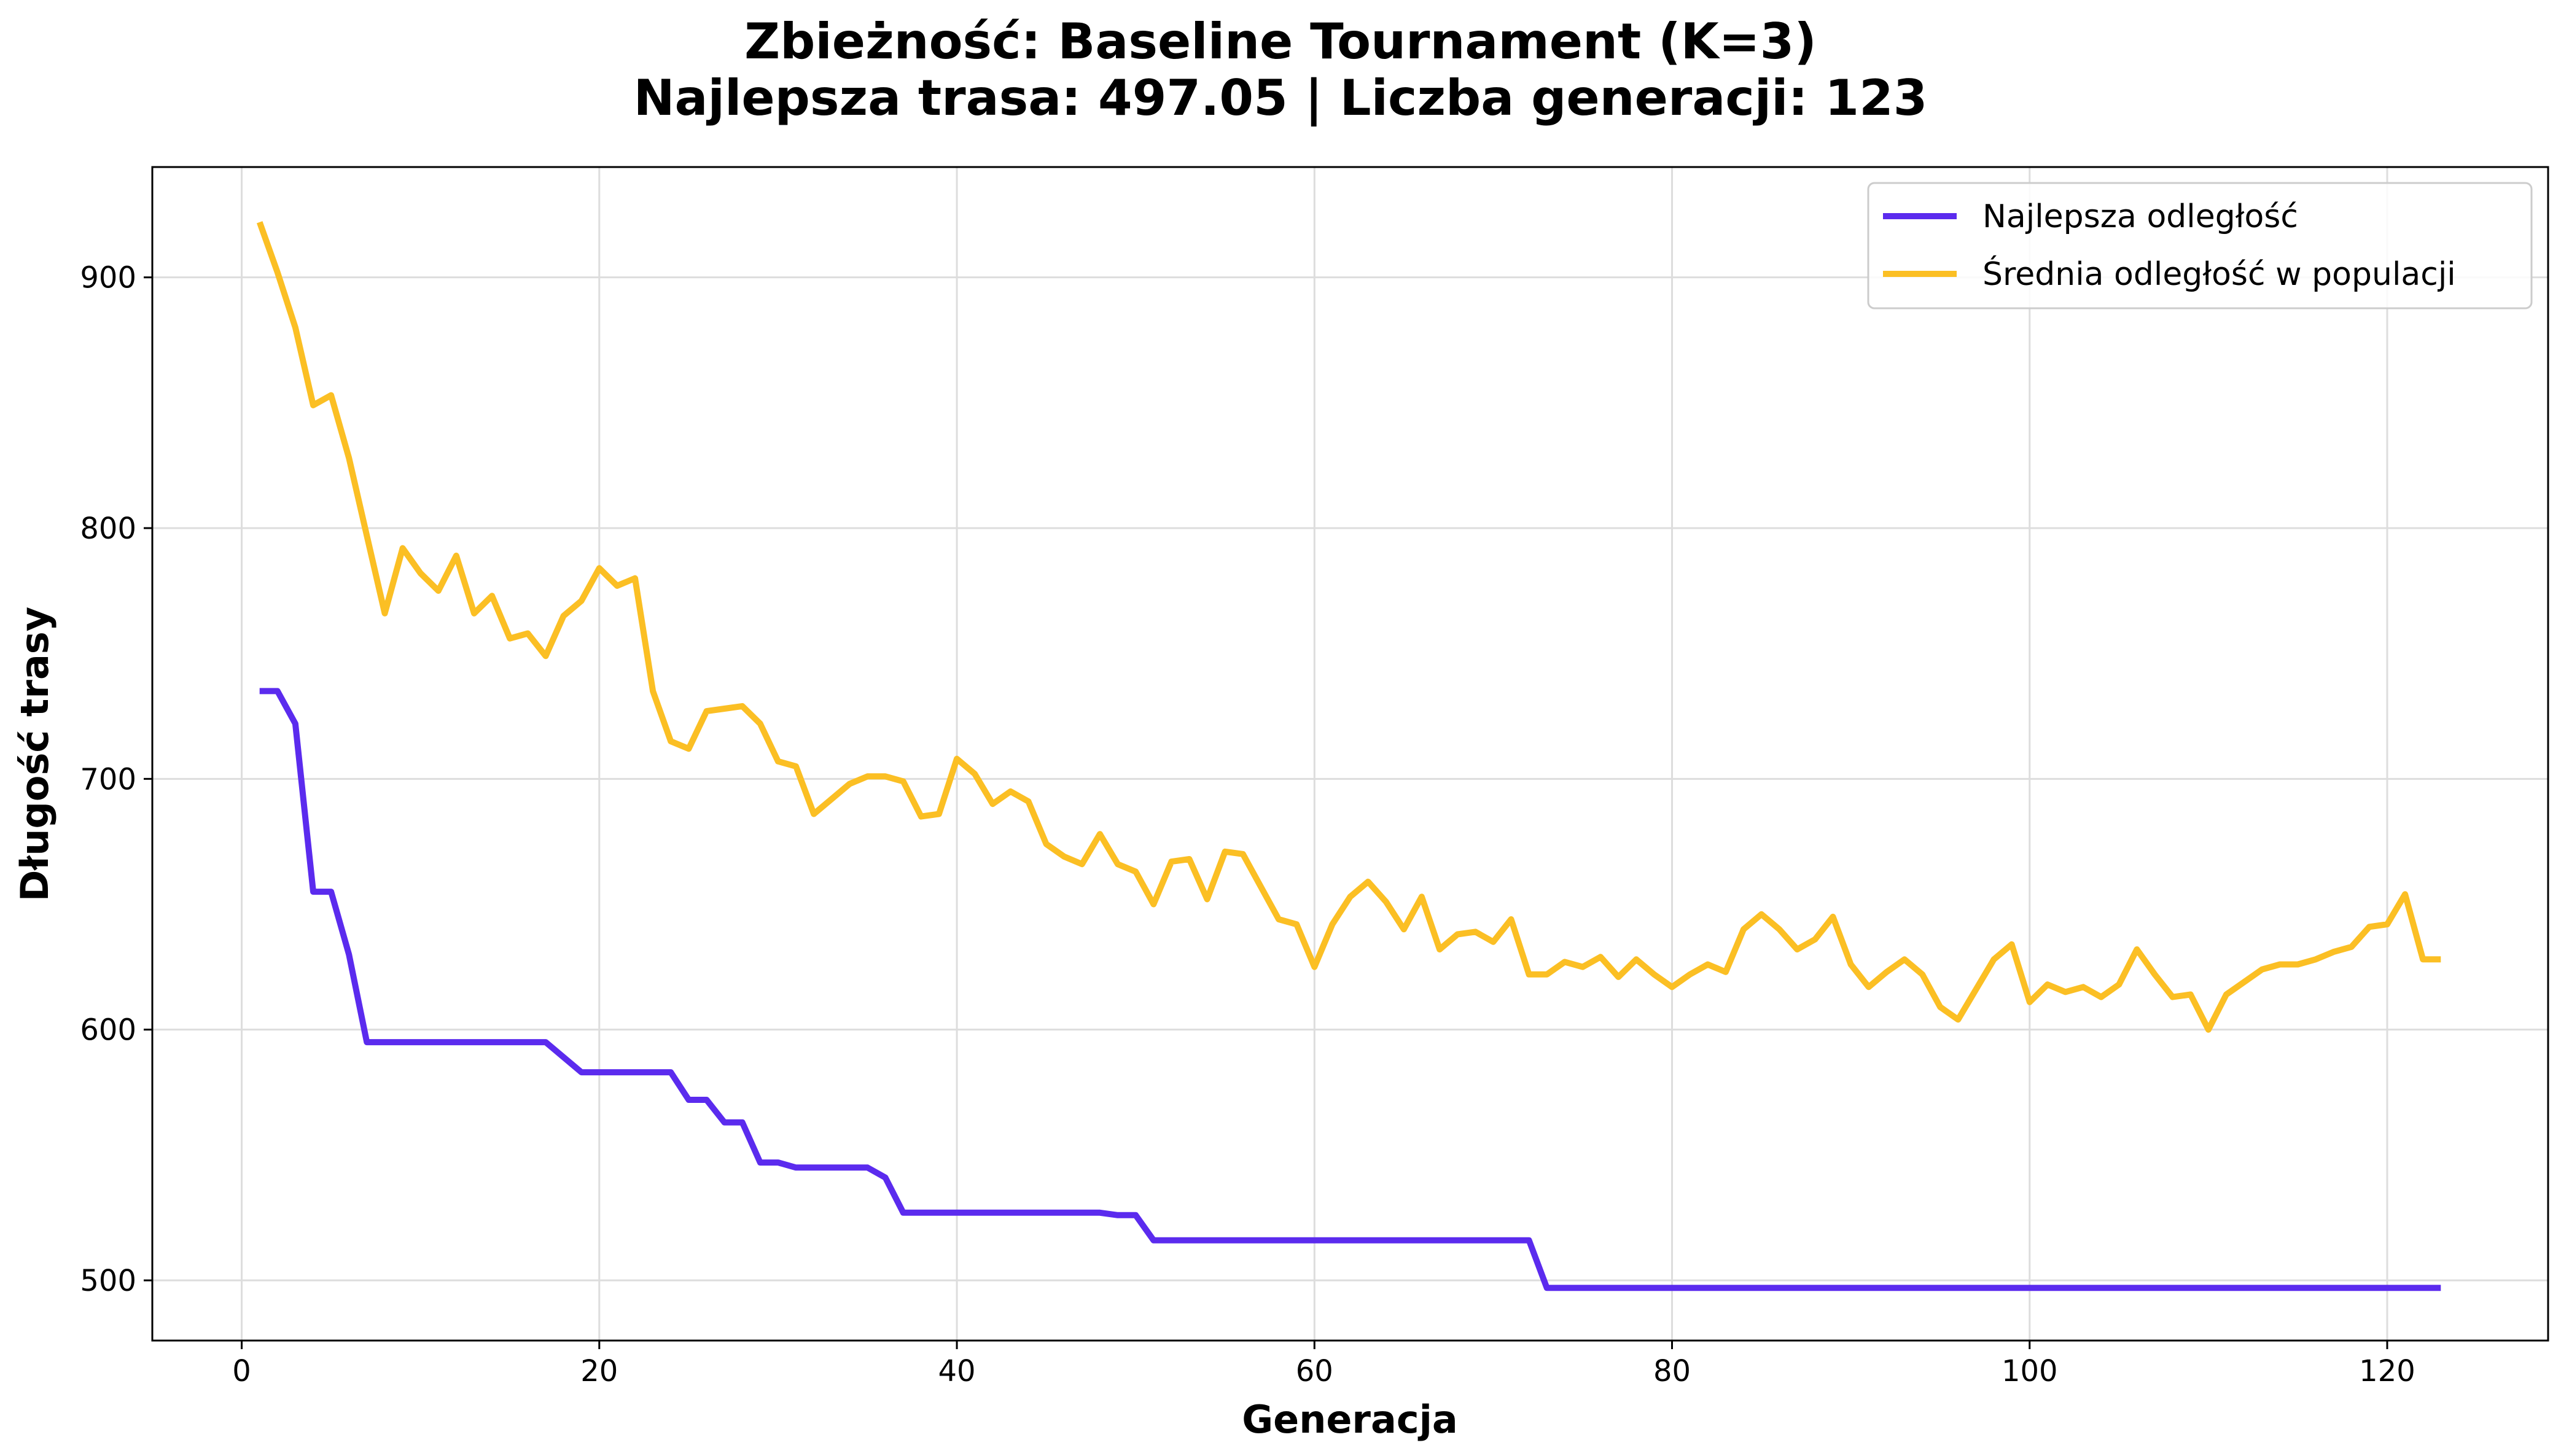 This screenshot has height=1456, width=2561. What do you see at coordinates (1314, 1371) in the screenshot?
I see `x-tick-label: 60` at bounding box center [1314, 1371].